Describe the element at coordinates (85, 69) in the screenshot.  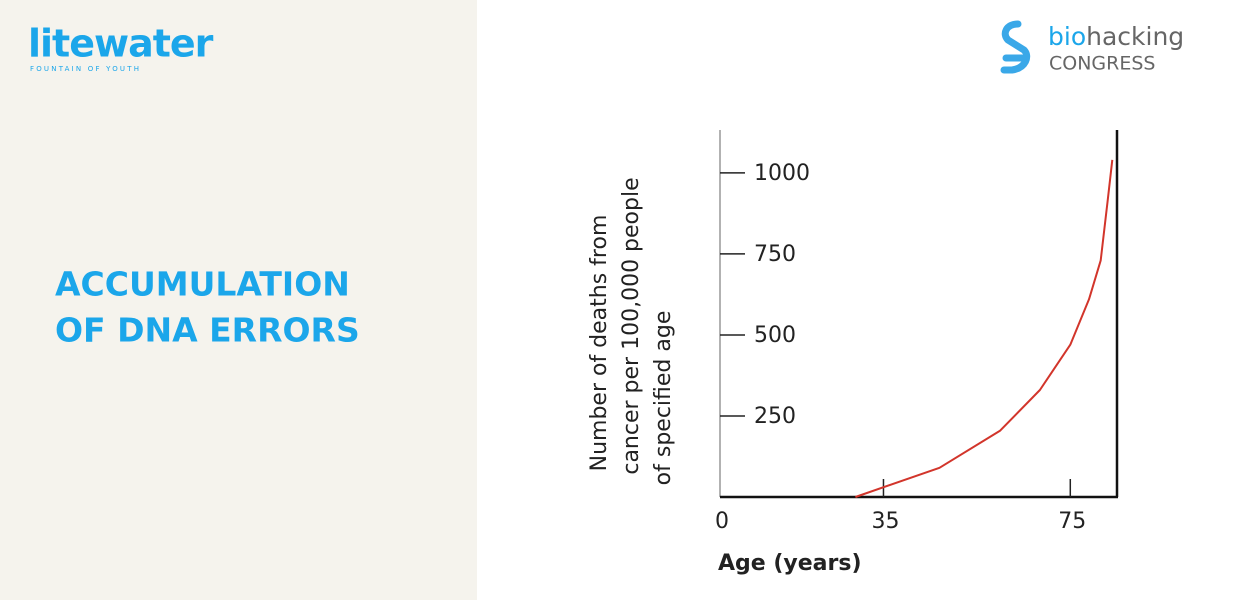
I see `brand-tagline: FOUNTAIN OF YOUTH` at that location.